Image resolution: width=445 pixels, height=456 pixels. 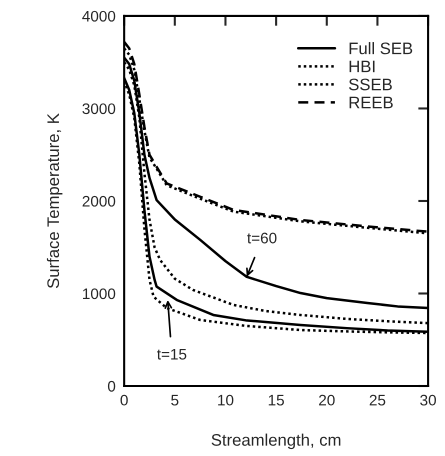 What do you see at coordinates (112, 386) in the screenshot?
I see `y-tick-label: 0` at bounding box center [112, 386].